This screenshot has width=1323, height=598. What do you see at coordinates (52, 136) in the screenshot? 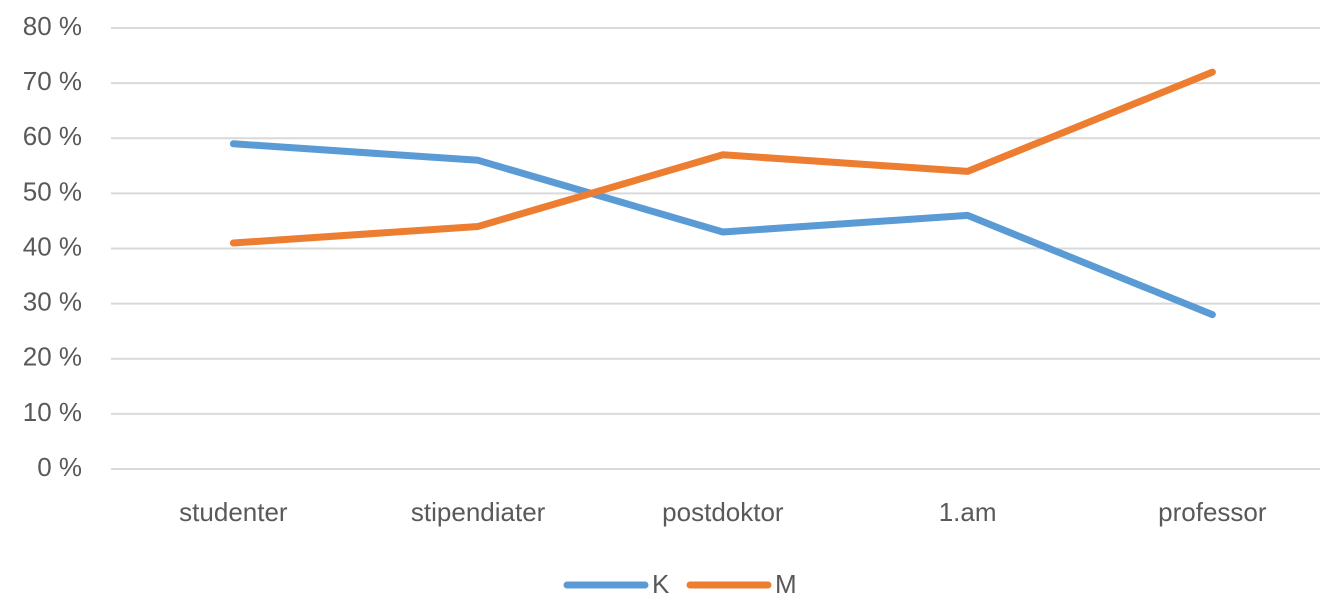
I see `y-tick-label: 60 %` at bounding box center [52, 136].